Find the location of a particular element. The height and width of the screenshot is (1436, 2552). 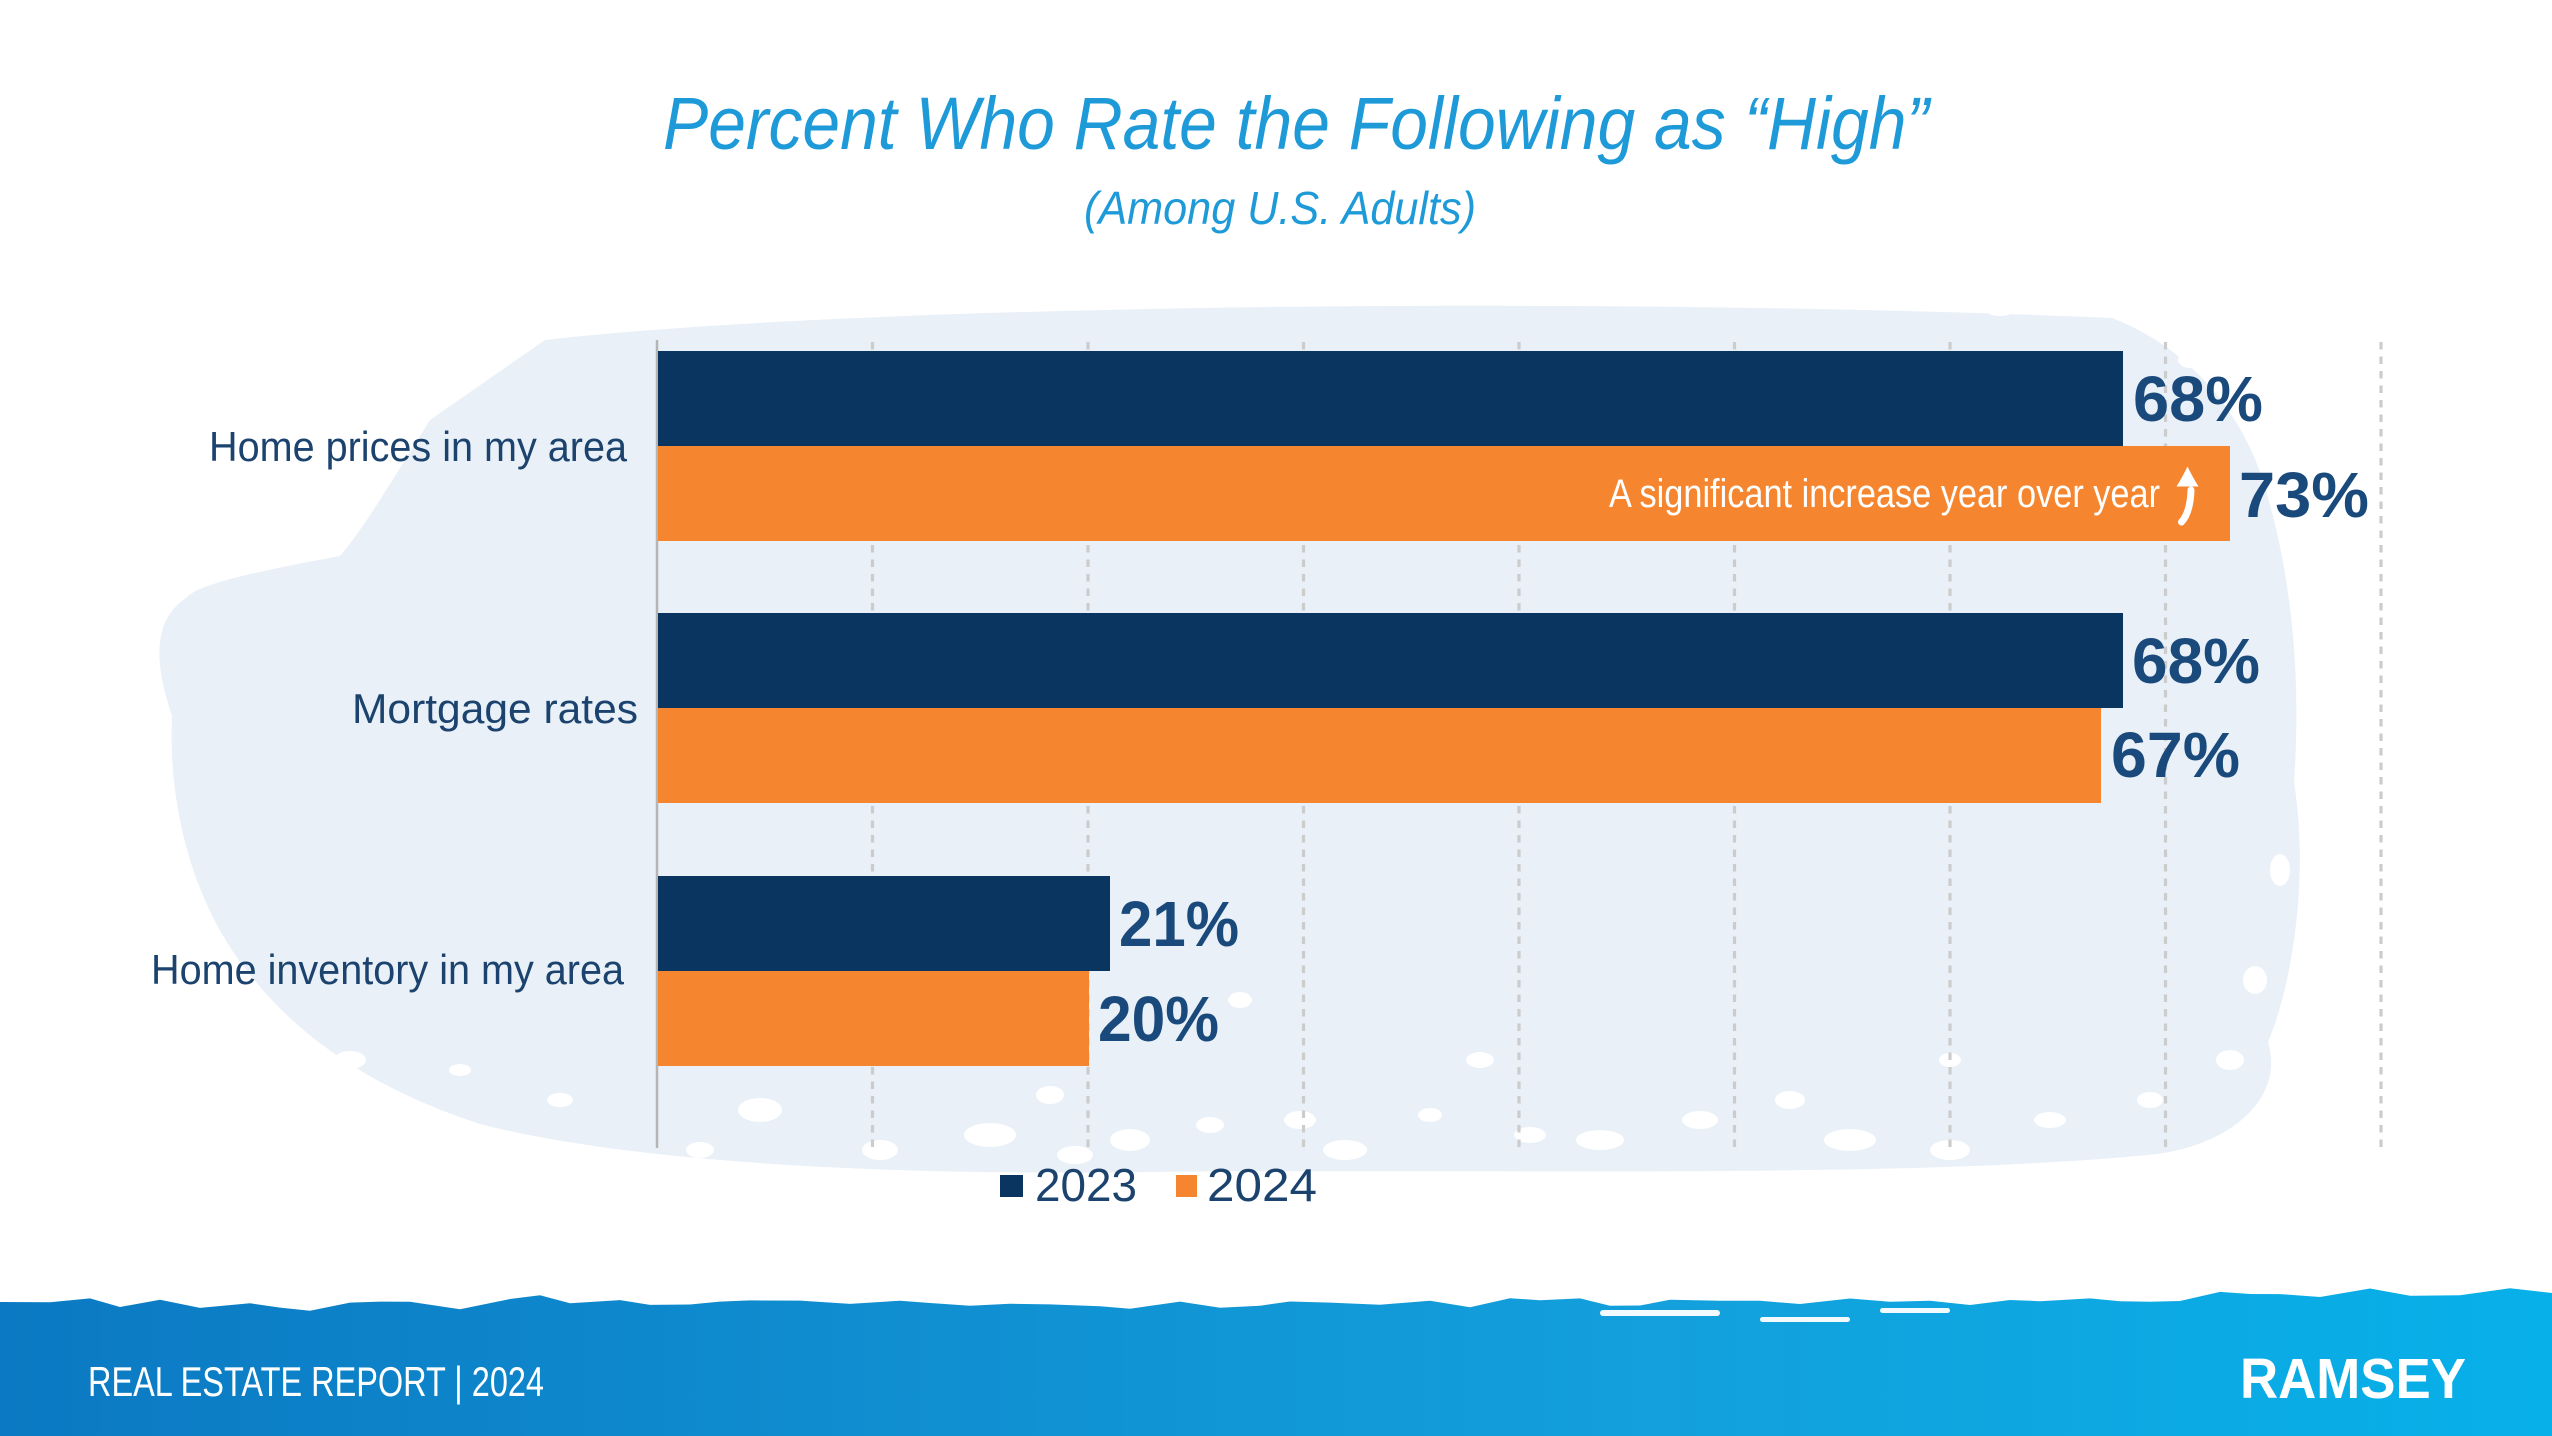

svg-text: 20% is located at coordinates (1158, 1019).